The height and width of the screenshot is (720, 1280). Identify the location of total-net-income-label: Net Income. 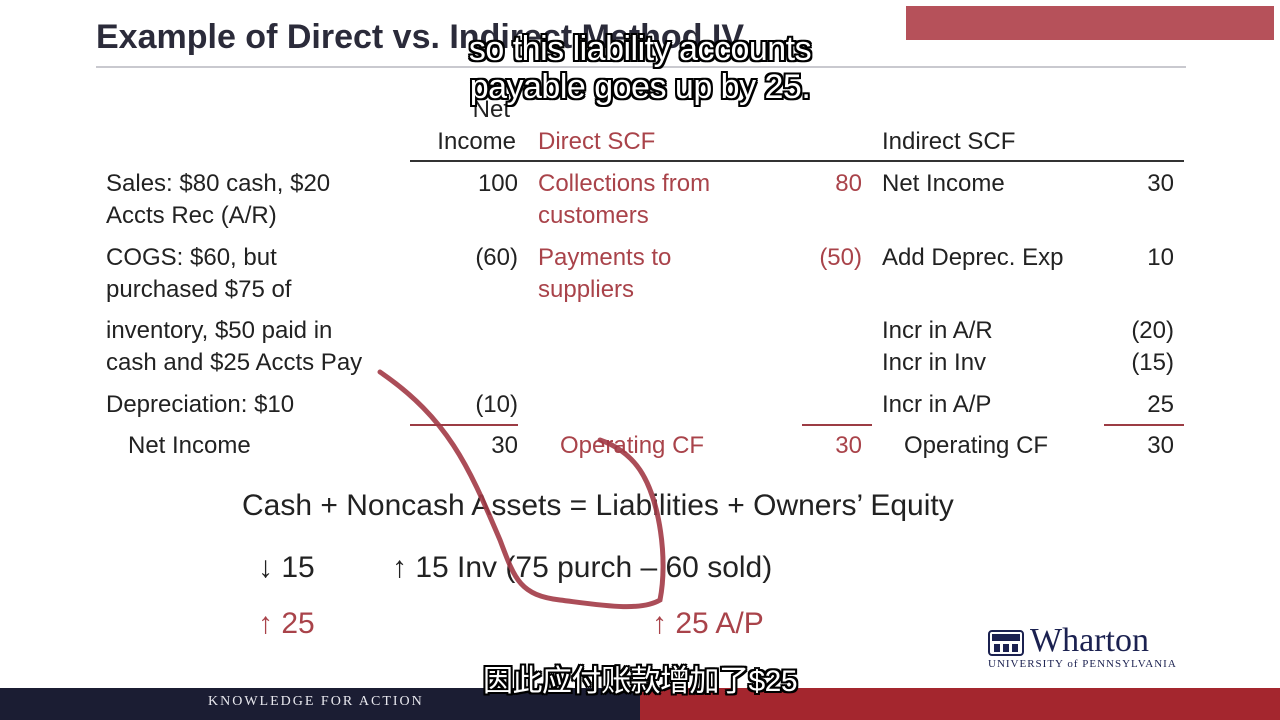
(189, 445).